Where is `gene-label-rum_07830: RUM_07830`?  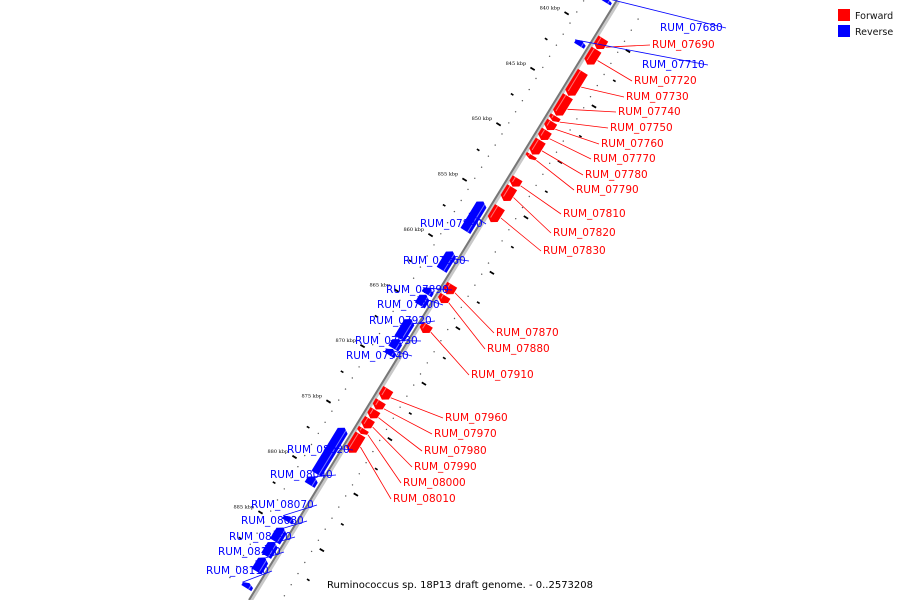
gene-label-rum_07830: RUM_07830 is located at coordinates (574, 251).